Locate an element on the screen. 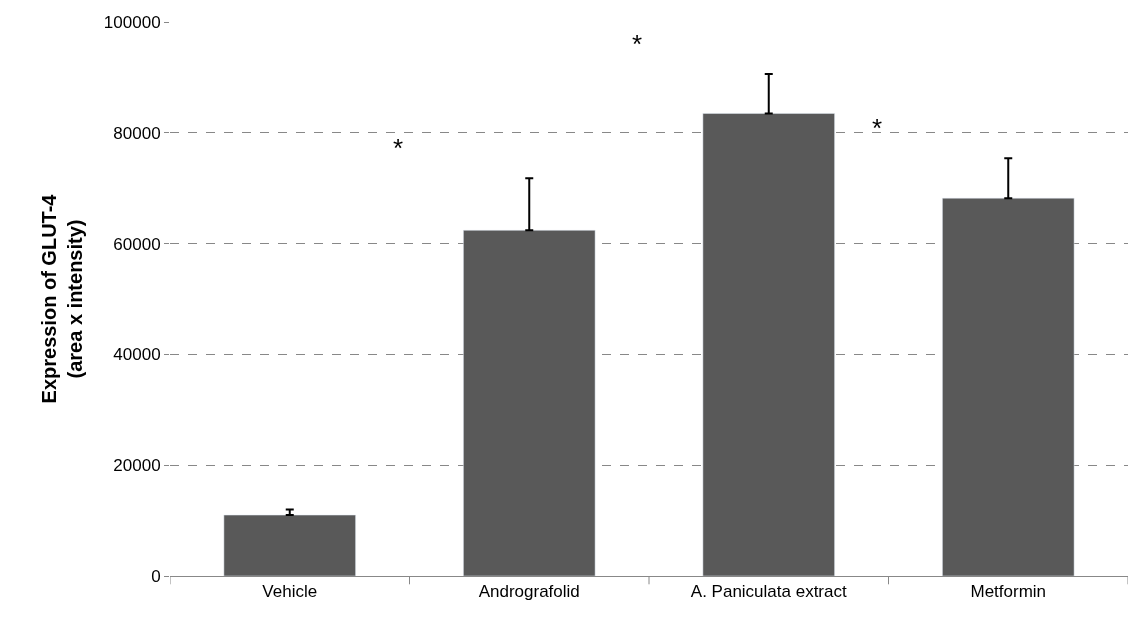 This screenshot has height=628, width=1138. y-tick-label: 100000 is located at coordinates (132, 22).